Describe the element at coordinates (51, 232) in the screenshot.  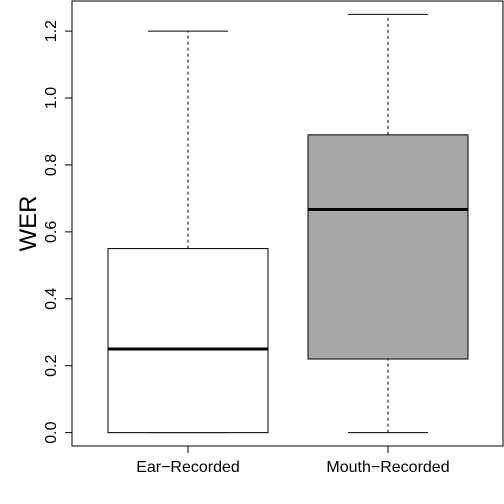
I see `y-tick-label: 0.6` at that location.